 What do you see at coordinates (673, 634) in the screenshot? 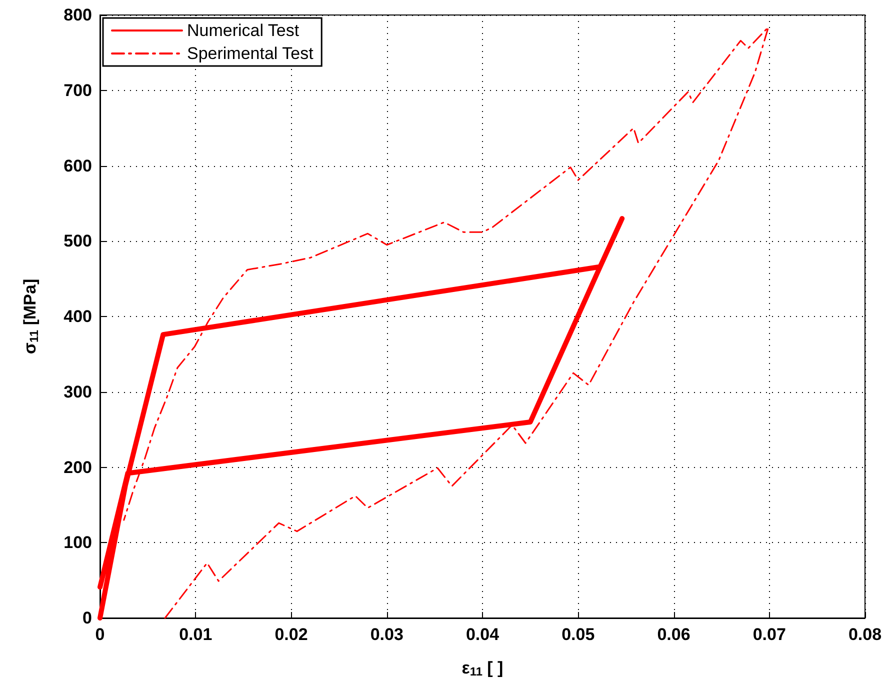
I see `x-tick-label: 0.06` at bounding box center [673, 634].